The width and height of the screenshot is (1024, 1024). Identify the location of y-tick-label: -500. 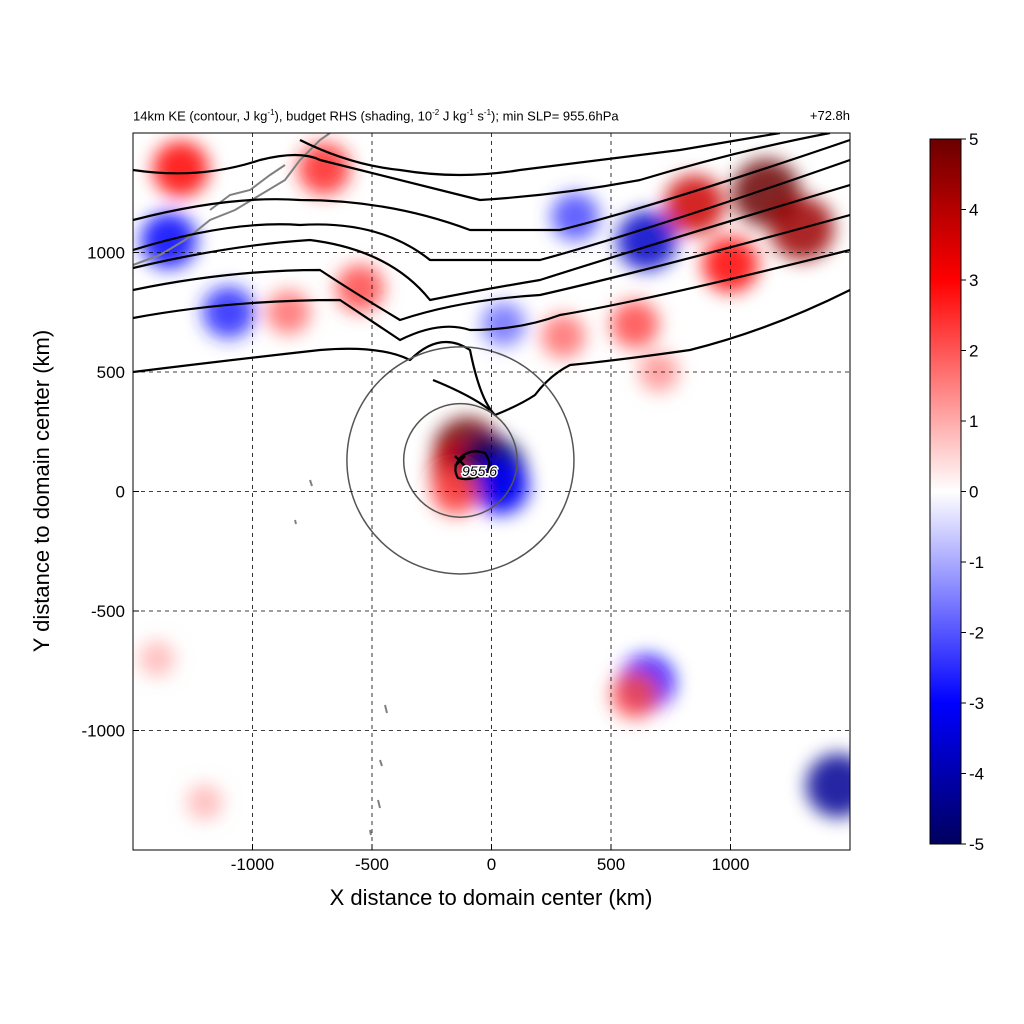
(108, 611).